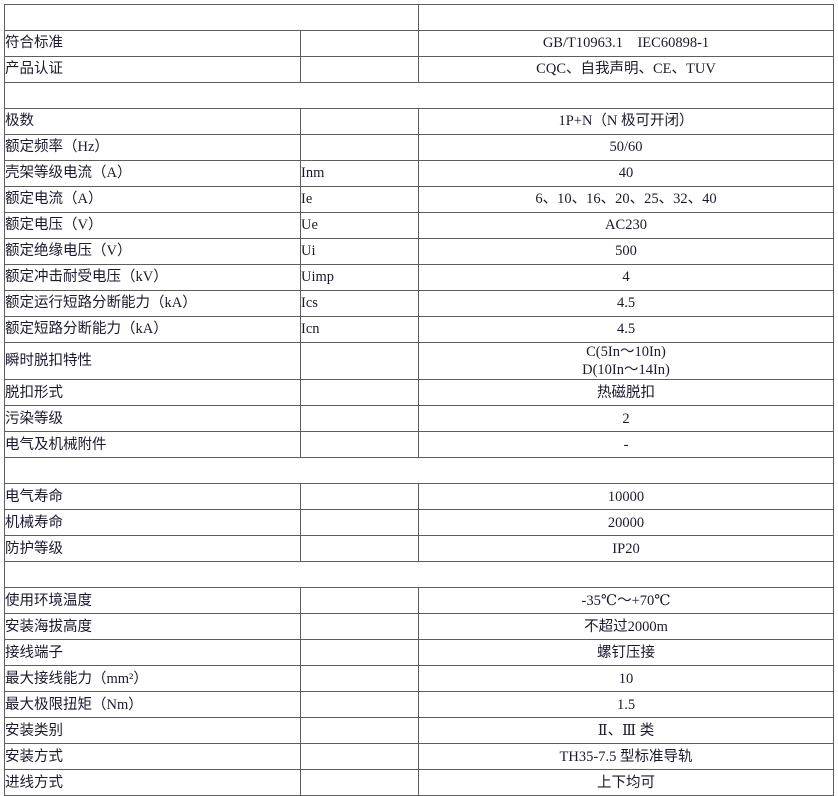  I want to click on table-row: 安装类别 Ⅱ、Ⅲ 类, so click(419, 731).